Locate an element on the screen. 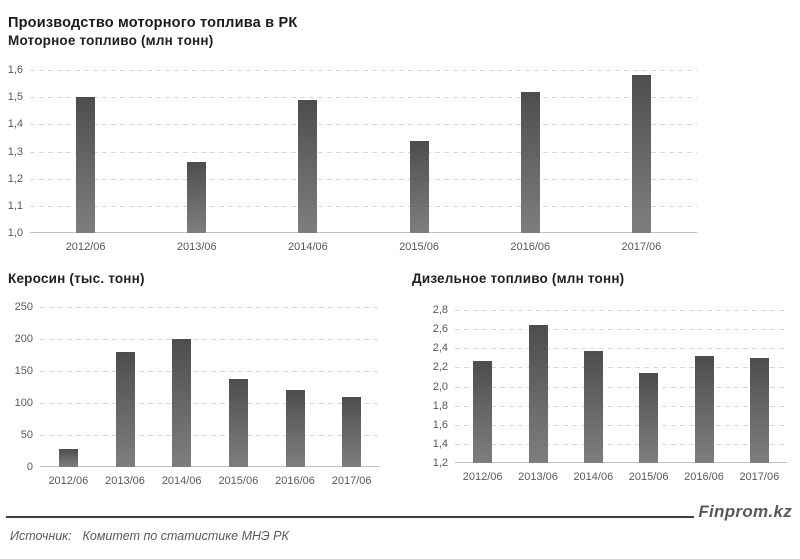  source-label: Источник: is located at coordinates (41, 536).